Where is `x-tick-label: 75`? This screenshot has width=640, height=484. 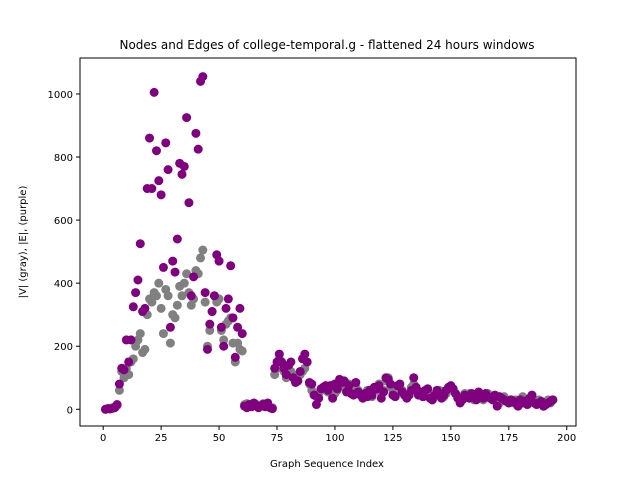
x-tick-label: 75 is located at coordinates (277, 438).